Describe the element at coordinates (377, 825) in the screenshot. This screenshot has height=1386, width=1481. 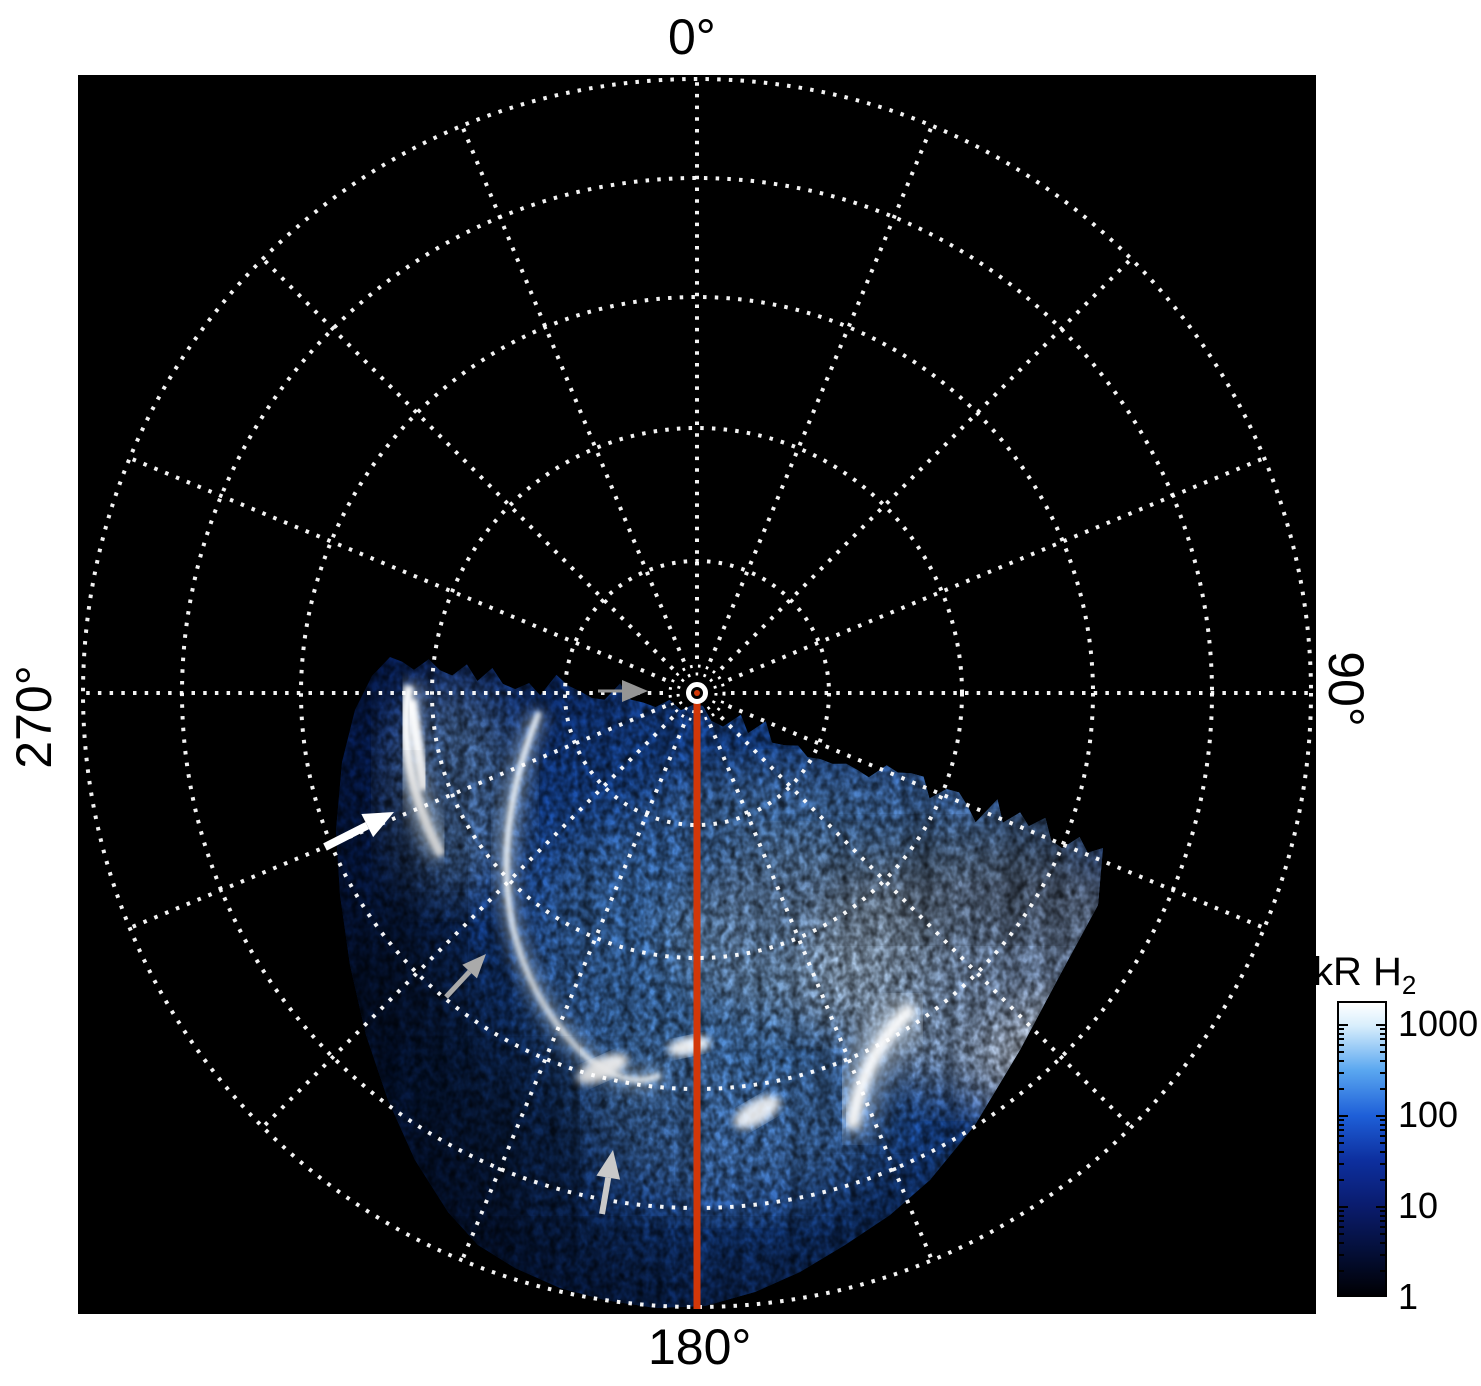
I see `white-arrow-main-arc-head` at that location.